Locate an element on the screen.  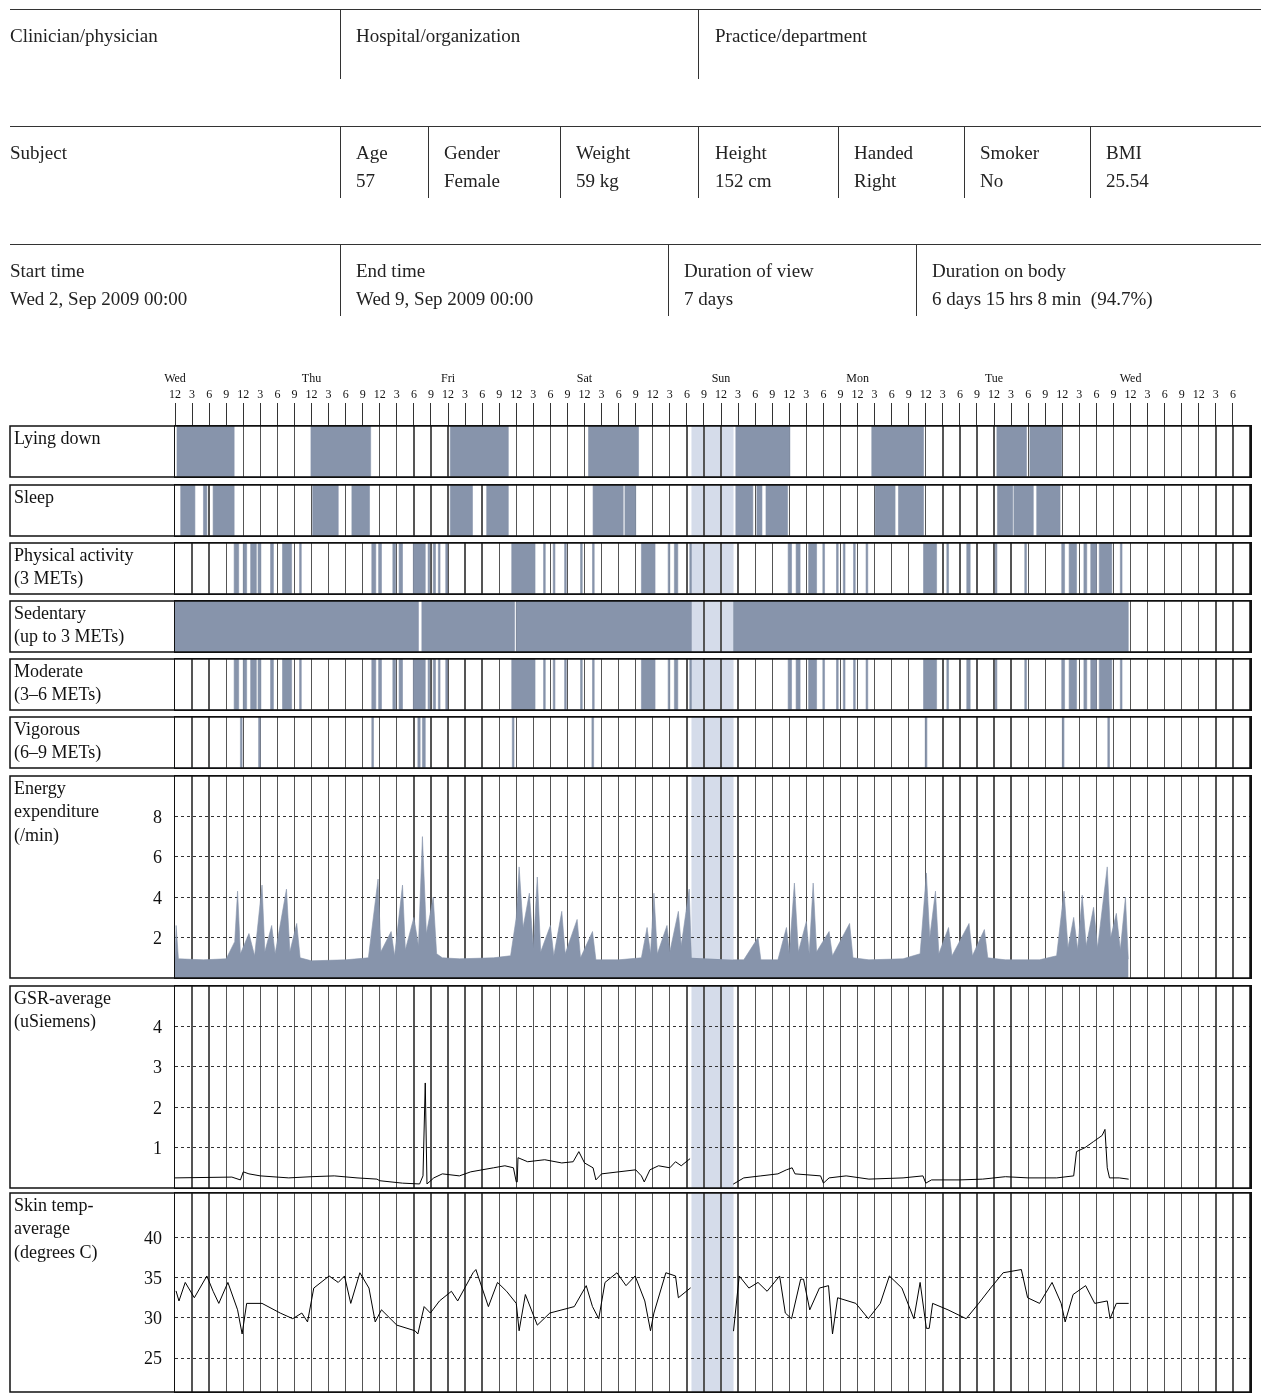
text: Height 152 cm is located at coordinates (743, 167).